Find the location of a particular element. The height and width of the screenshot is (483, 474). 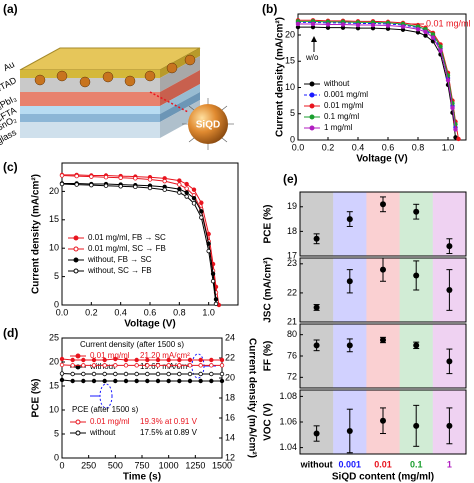

y-axis-label: Current density (mA/cm²) is located at coordinates (36, 234).